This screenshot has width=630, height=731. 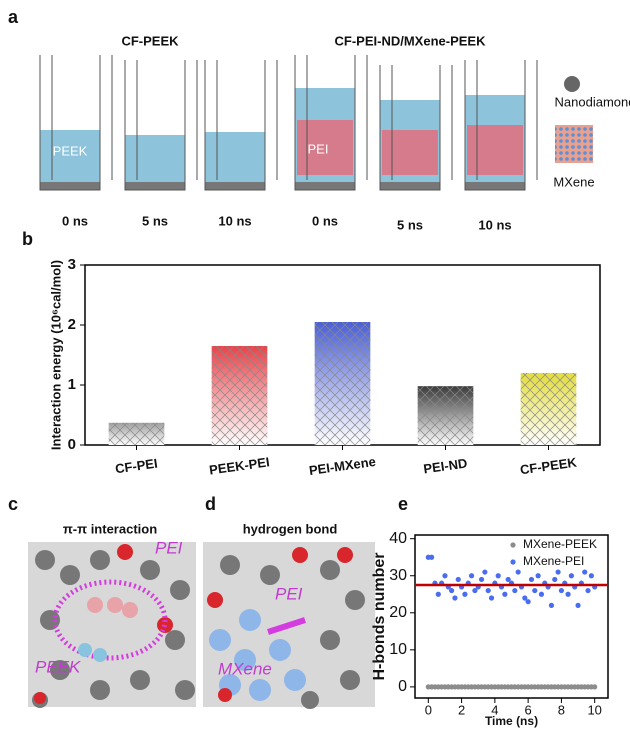 What do you see at coordinates (494, 709) in the screenshot?
I see `x-tick-label: 4` at bounding box center [494, 709].